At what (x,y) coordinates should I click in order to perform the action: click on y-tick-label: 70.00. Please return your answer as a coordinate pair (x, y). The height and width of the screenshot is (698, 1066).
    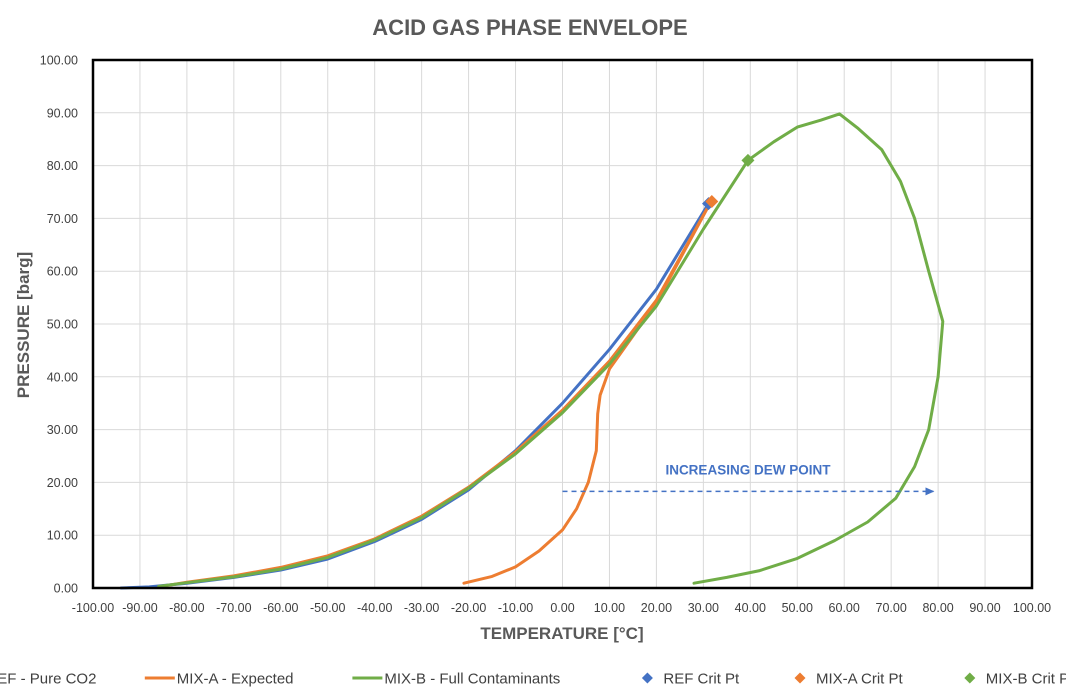
    Looking at the image, I should click on (62, 219).